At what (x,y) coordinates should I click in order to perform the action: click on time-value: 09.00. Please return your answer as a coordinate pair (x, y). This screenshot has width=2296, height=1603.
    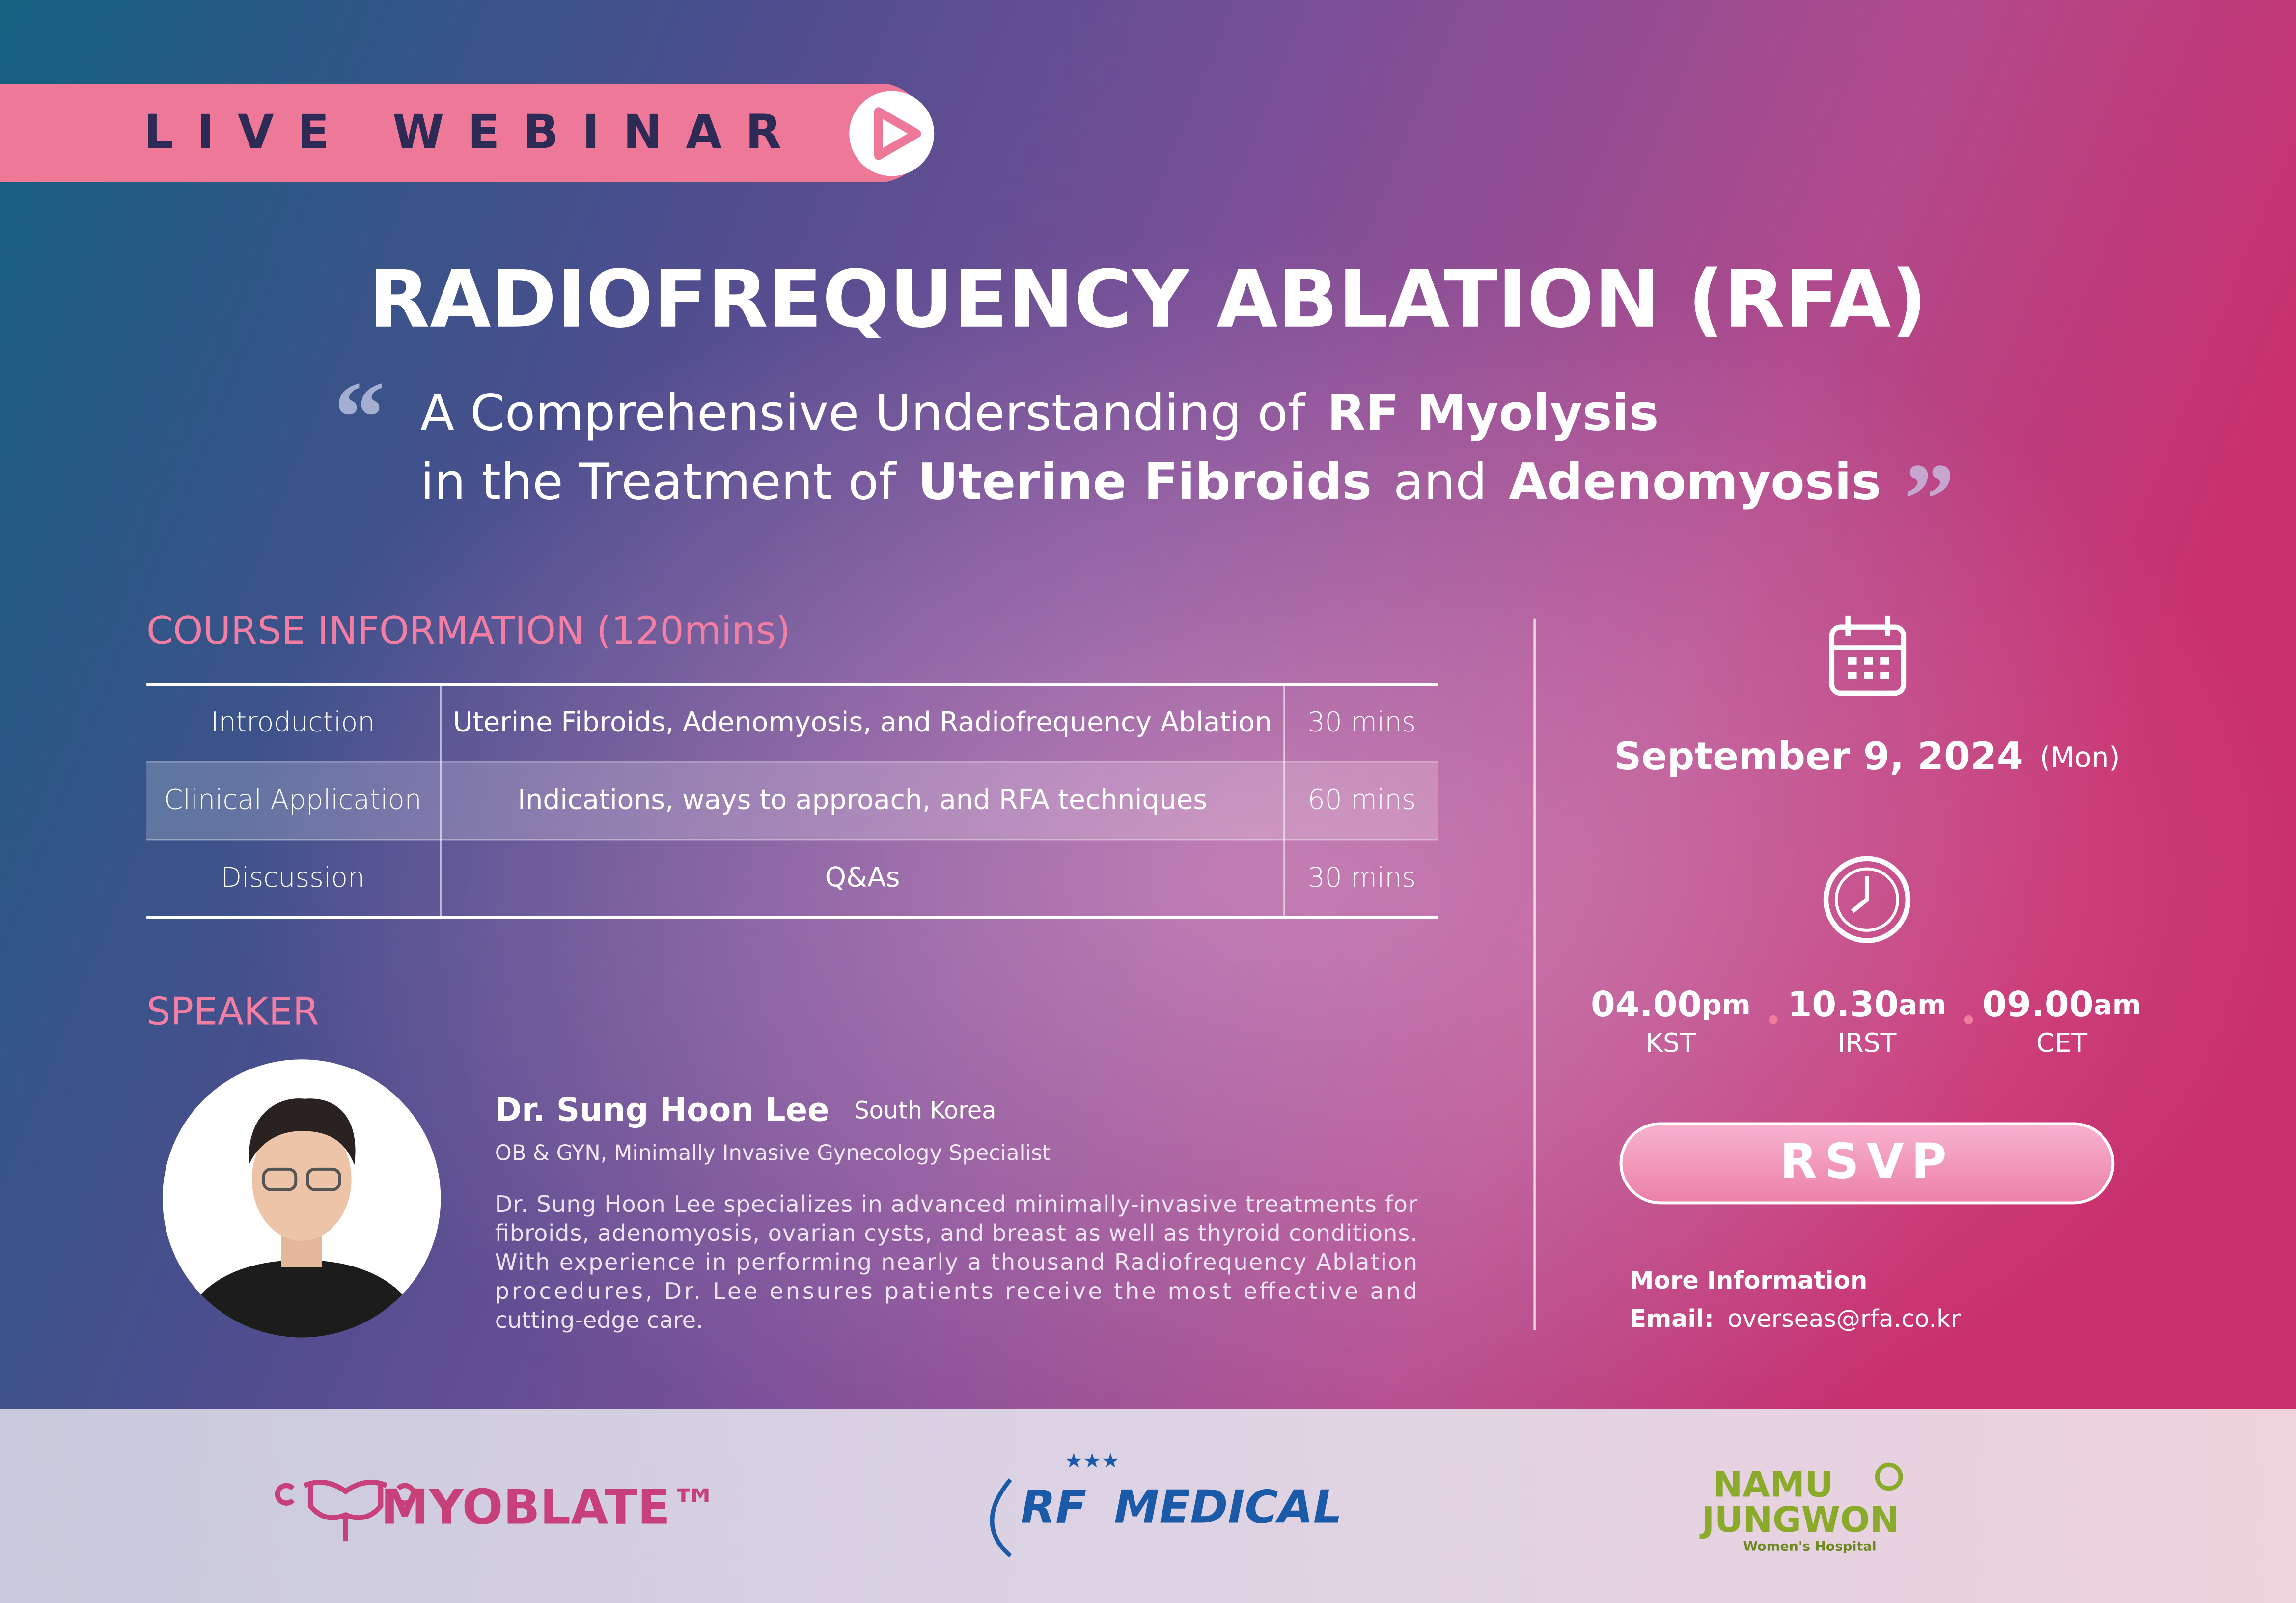
    Looking at the image, I should click on (2038, 1004).